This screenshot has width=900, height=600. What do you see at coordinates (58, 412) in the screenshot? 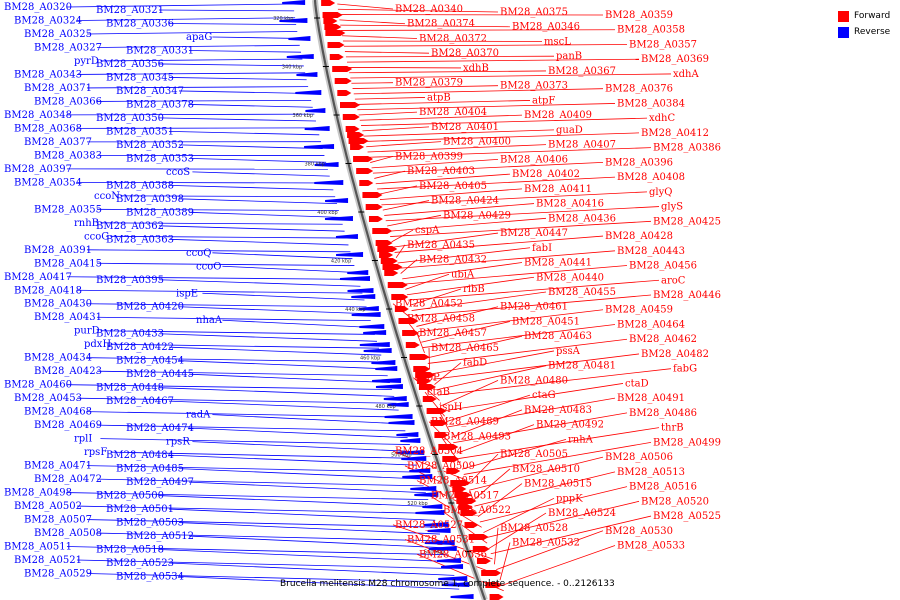
I see `reverse-gene-label: BM28_A0468` at bounding box center [58, 412].